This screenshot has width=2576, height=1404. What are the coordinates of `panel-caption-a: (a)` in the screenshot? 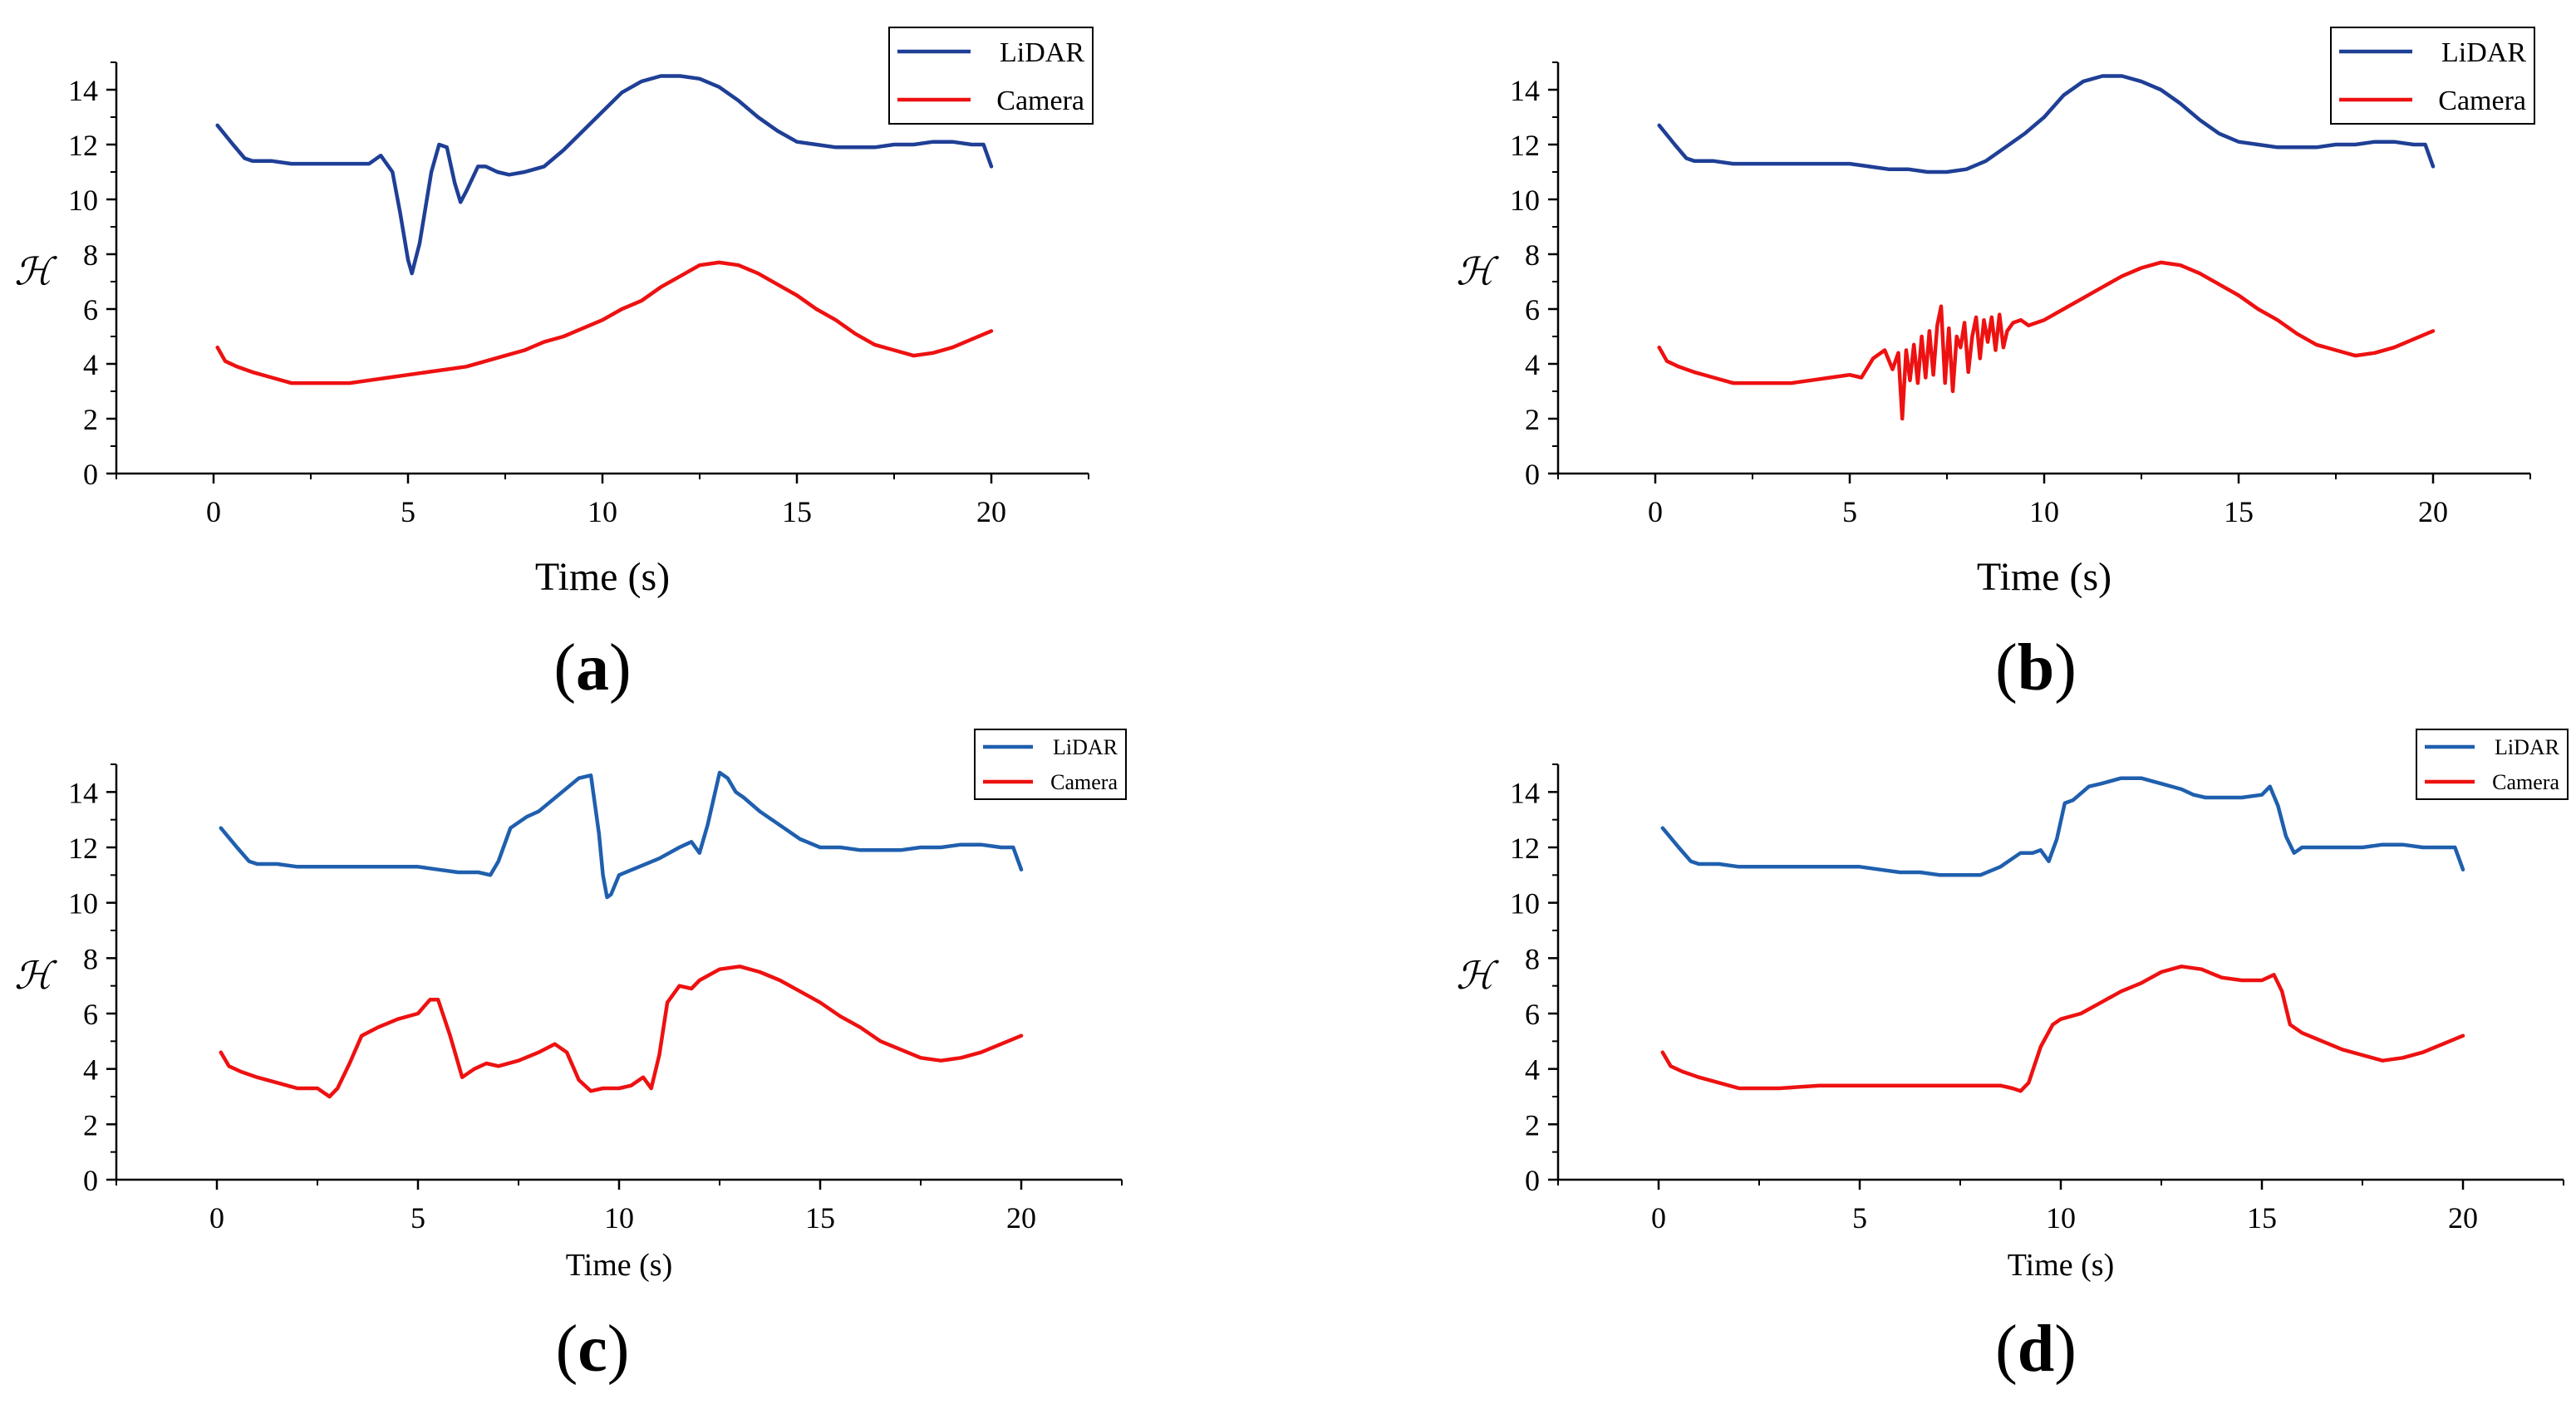 It's located at (592, 668).